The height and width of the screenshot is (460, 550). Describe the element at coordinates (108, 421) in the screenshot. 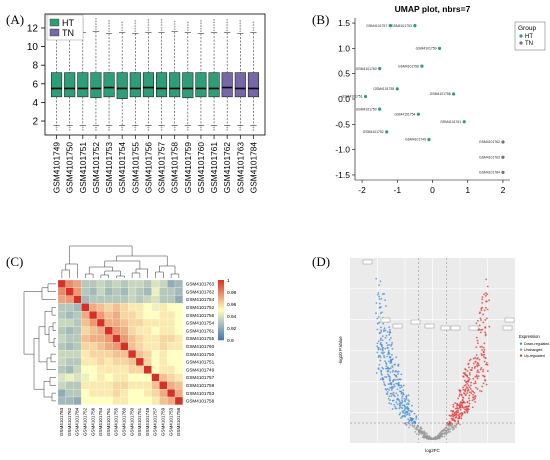

I see `column-label: GSM4101761` at that location.